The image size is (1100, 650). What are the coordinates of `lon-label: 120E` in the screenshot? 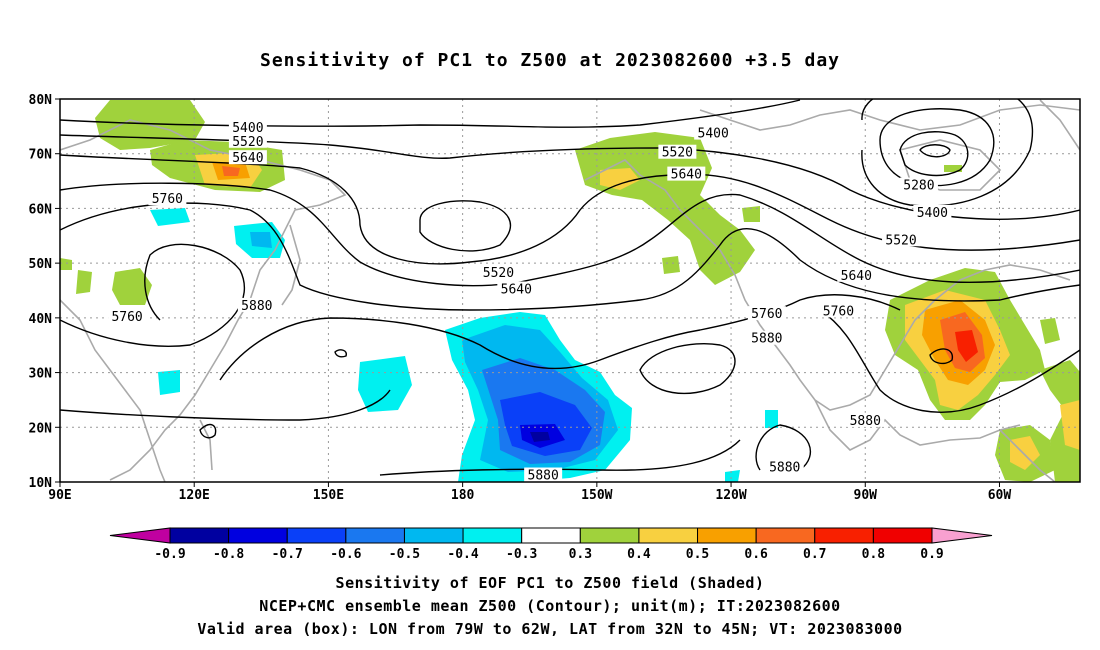 It's located at (194, 495).